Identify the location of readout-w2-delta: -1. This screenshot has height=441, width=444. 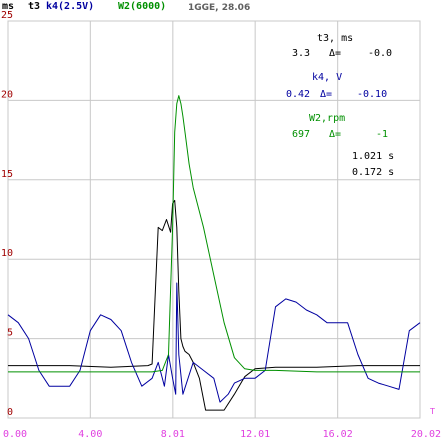
(382, 134).